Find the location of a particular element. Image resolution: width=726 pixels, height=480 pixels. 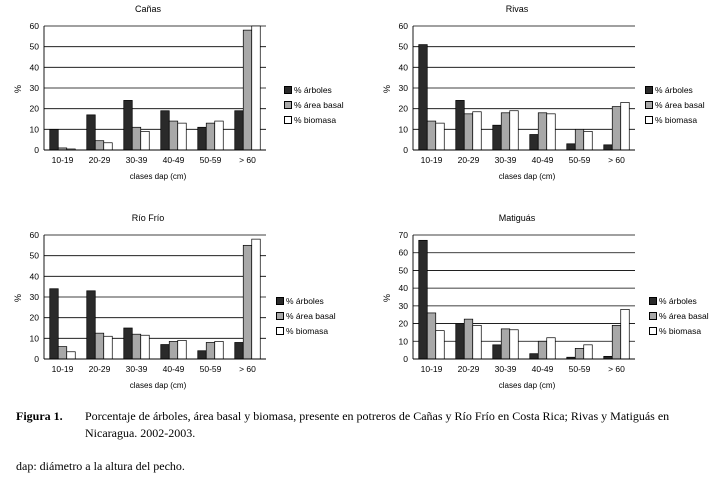

x-tick-label: > 60 is located at coordinates (616, 369).